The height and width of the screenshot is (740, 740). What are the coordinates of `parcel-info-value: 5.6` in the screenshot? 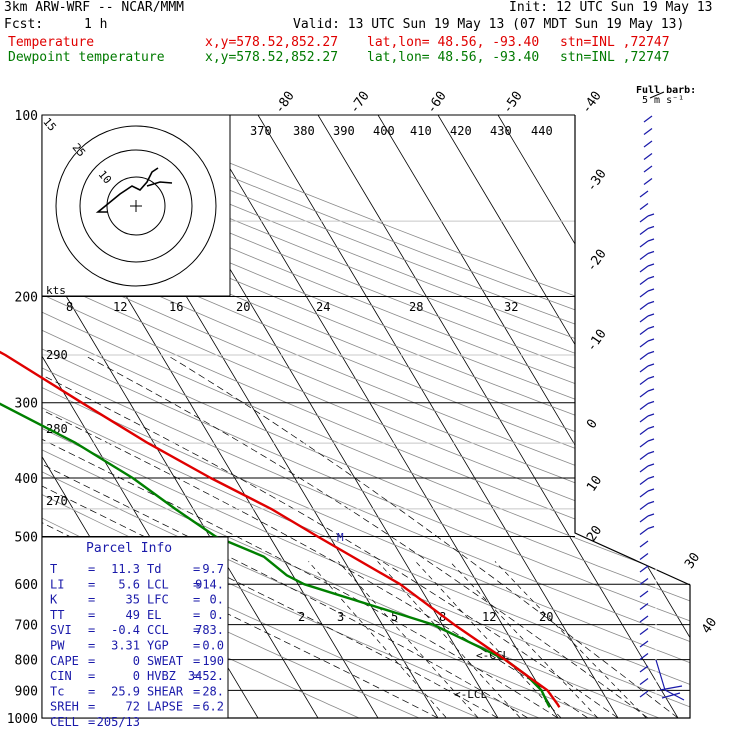 It's located at (129, 584).